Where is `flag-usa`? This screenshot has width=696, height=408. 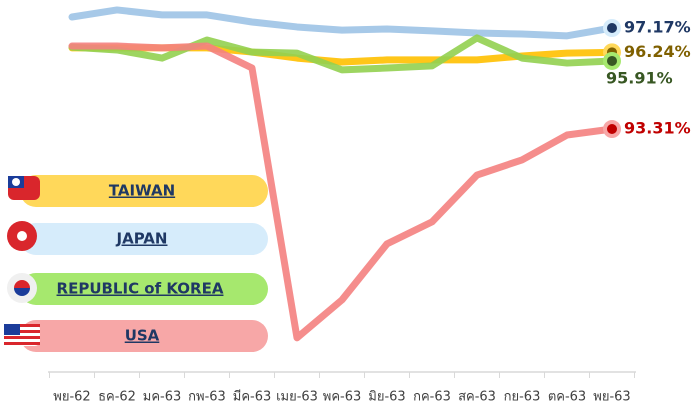 flag-usa is located at coordinates (22, 335).